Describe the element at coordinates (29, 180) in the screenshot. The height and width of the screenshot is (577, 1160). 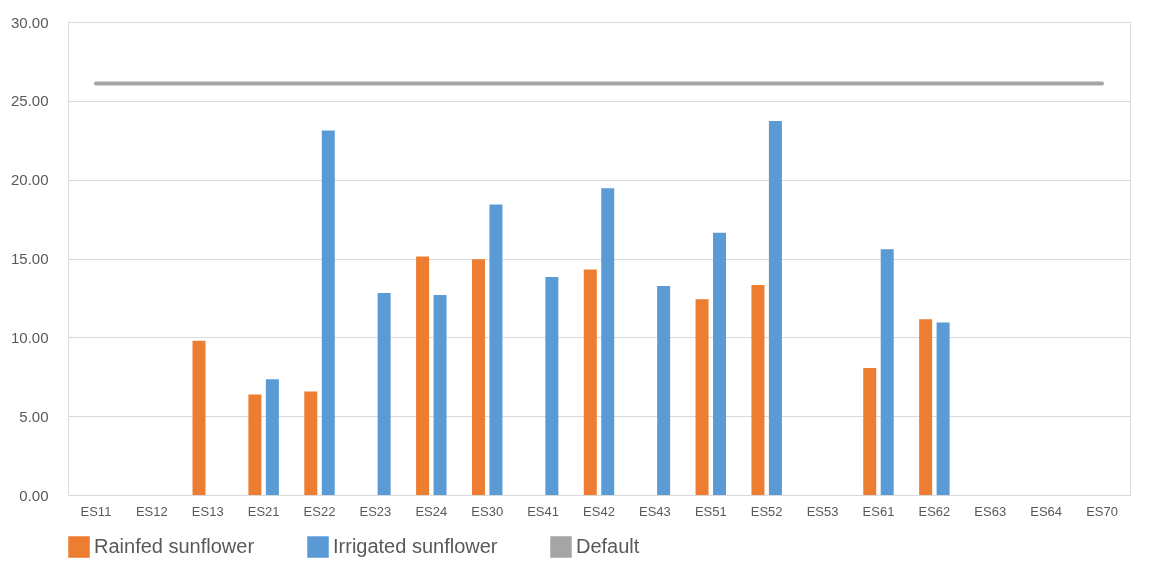
I see `y-tick-label: 20.00` at that location.